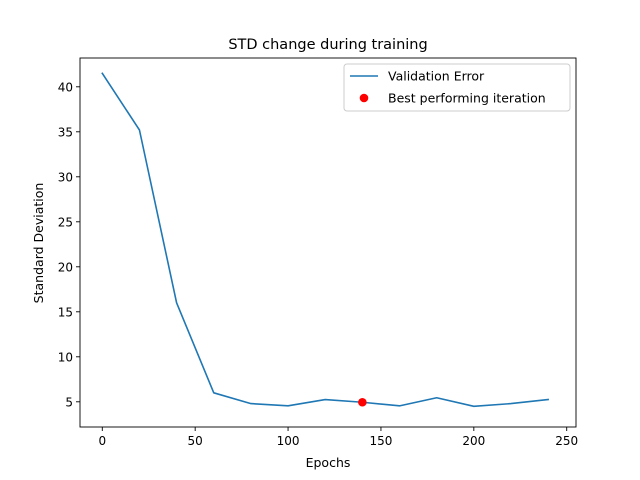 The image size is (640, 480). Describe the element at coordinates (473, 441) in the screenshot. I see `x-tick-label: 200` at that location.